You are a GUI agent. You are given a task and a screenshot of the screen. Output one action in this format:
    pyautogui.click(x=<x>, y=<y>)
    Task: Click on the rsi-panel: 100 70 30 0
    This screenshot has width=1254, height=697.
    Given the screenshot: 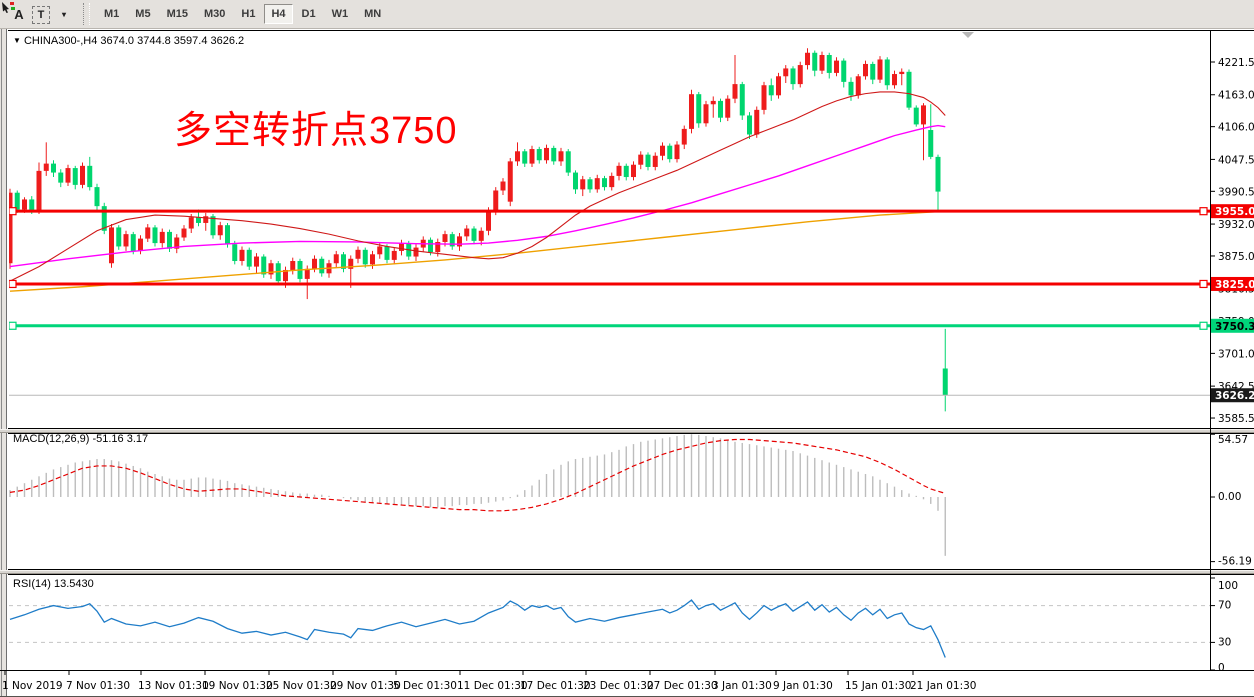 What is the action you would take?
    pyautogui.click(x=623, y=625)
    